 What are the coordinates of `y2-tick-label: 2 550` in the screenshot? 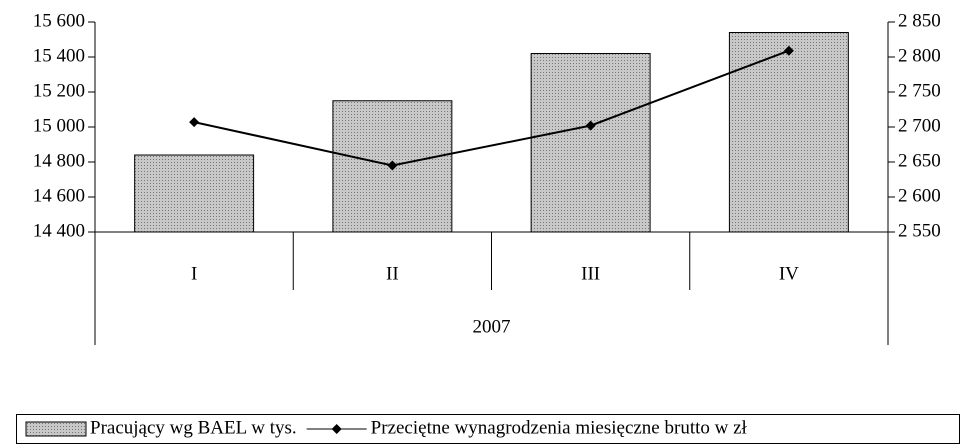 It's located at (919, 230).